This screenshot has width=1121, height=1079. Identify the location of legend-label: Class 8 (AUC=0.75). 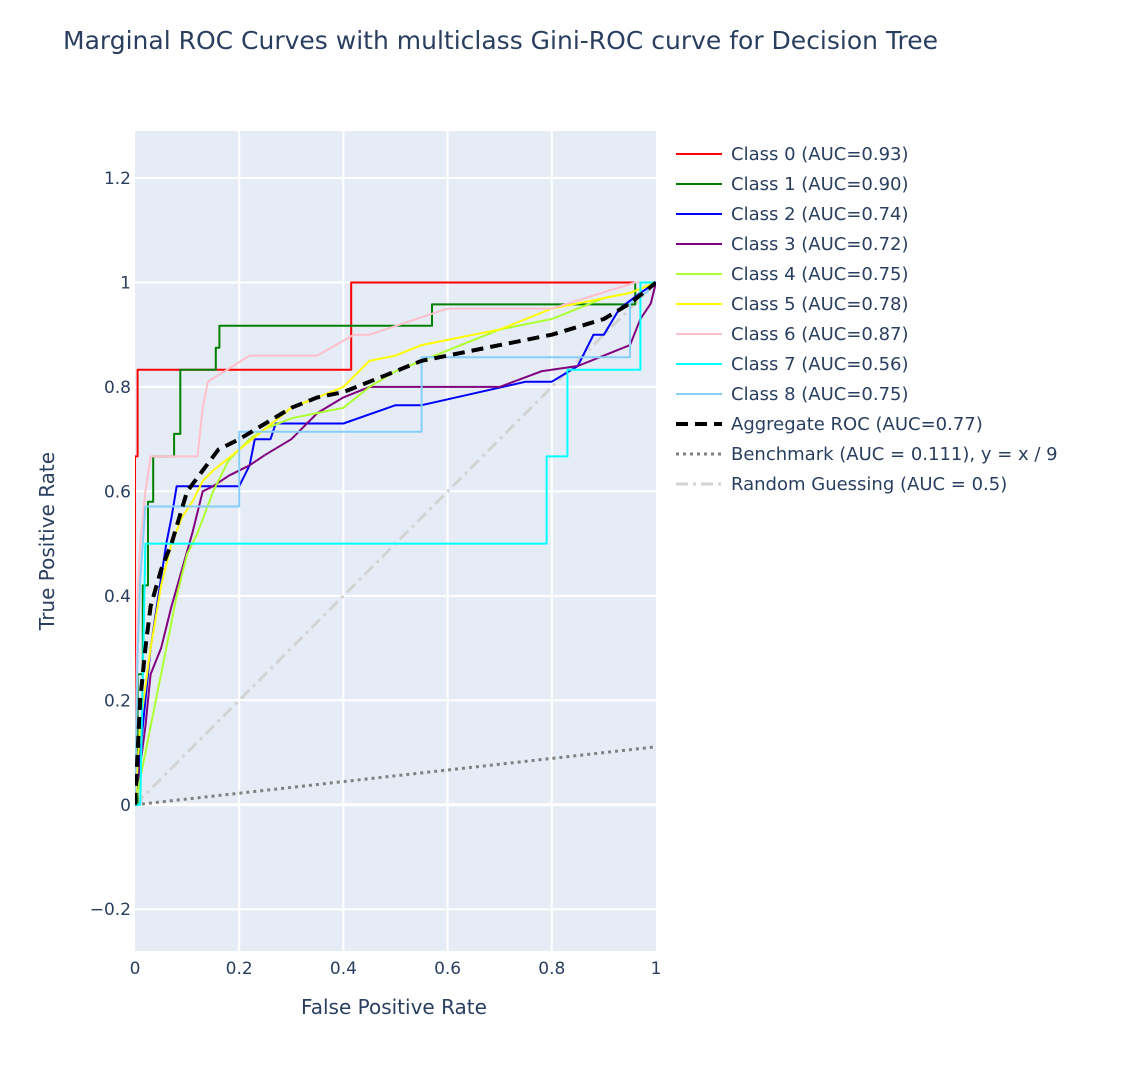
(820, 394).